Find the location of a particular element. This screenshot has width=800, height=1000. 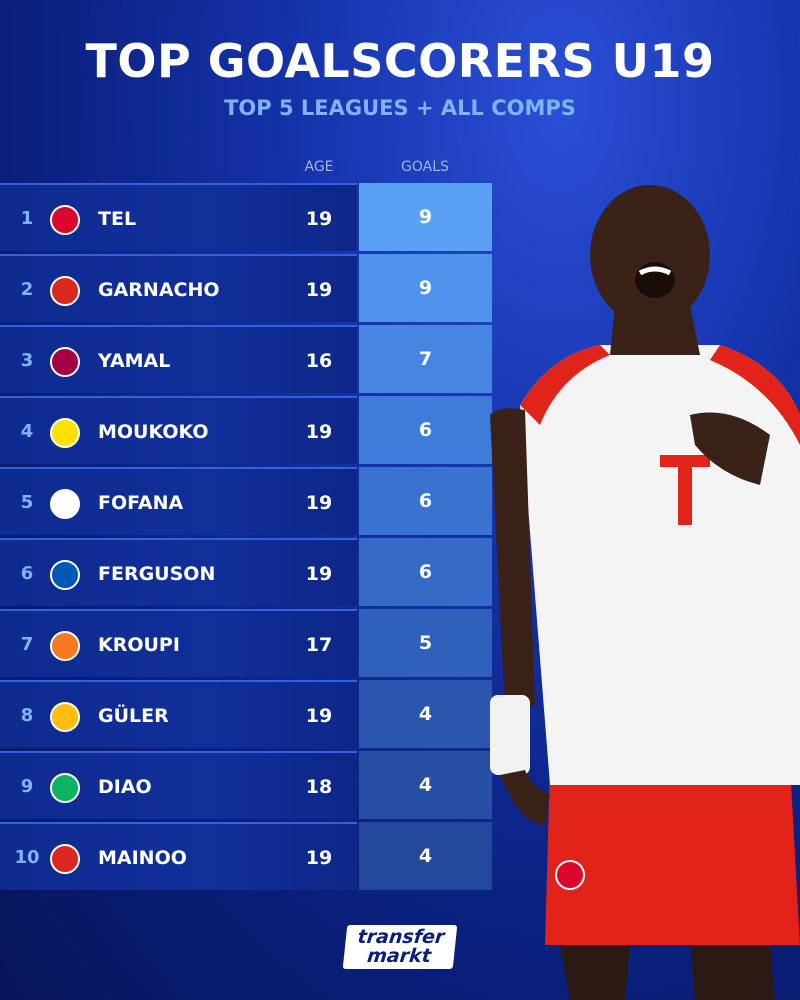

player-name: FOFANA is located at coordinates (141, 503).